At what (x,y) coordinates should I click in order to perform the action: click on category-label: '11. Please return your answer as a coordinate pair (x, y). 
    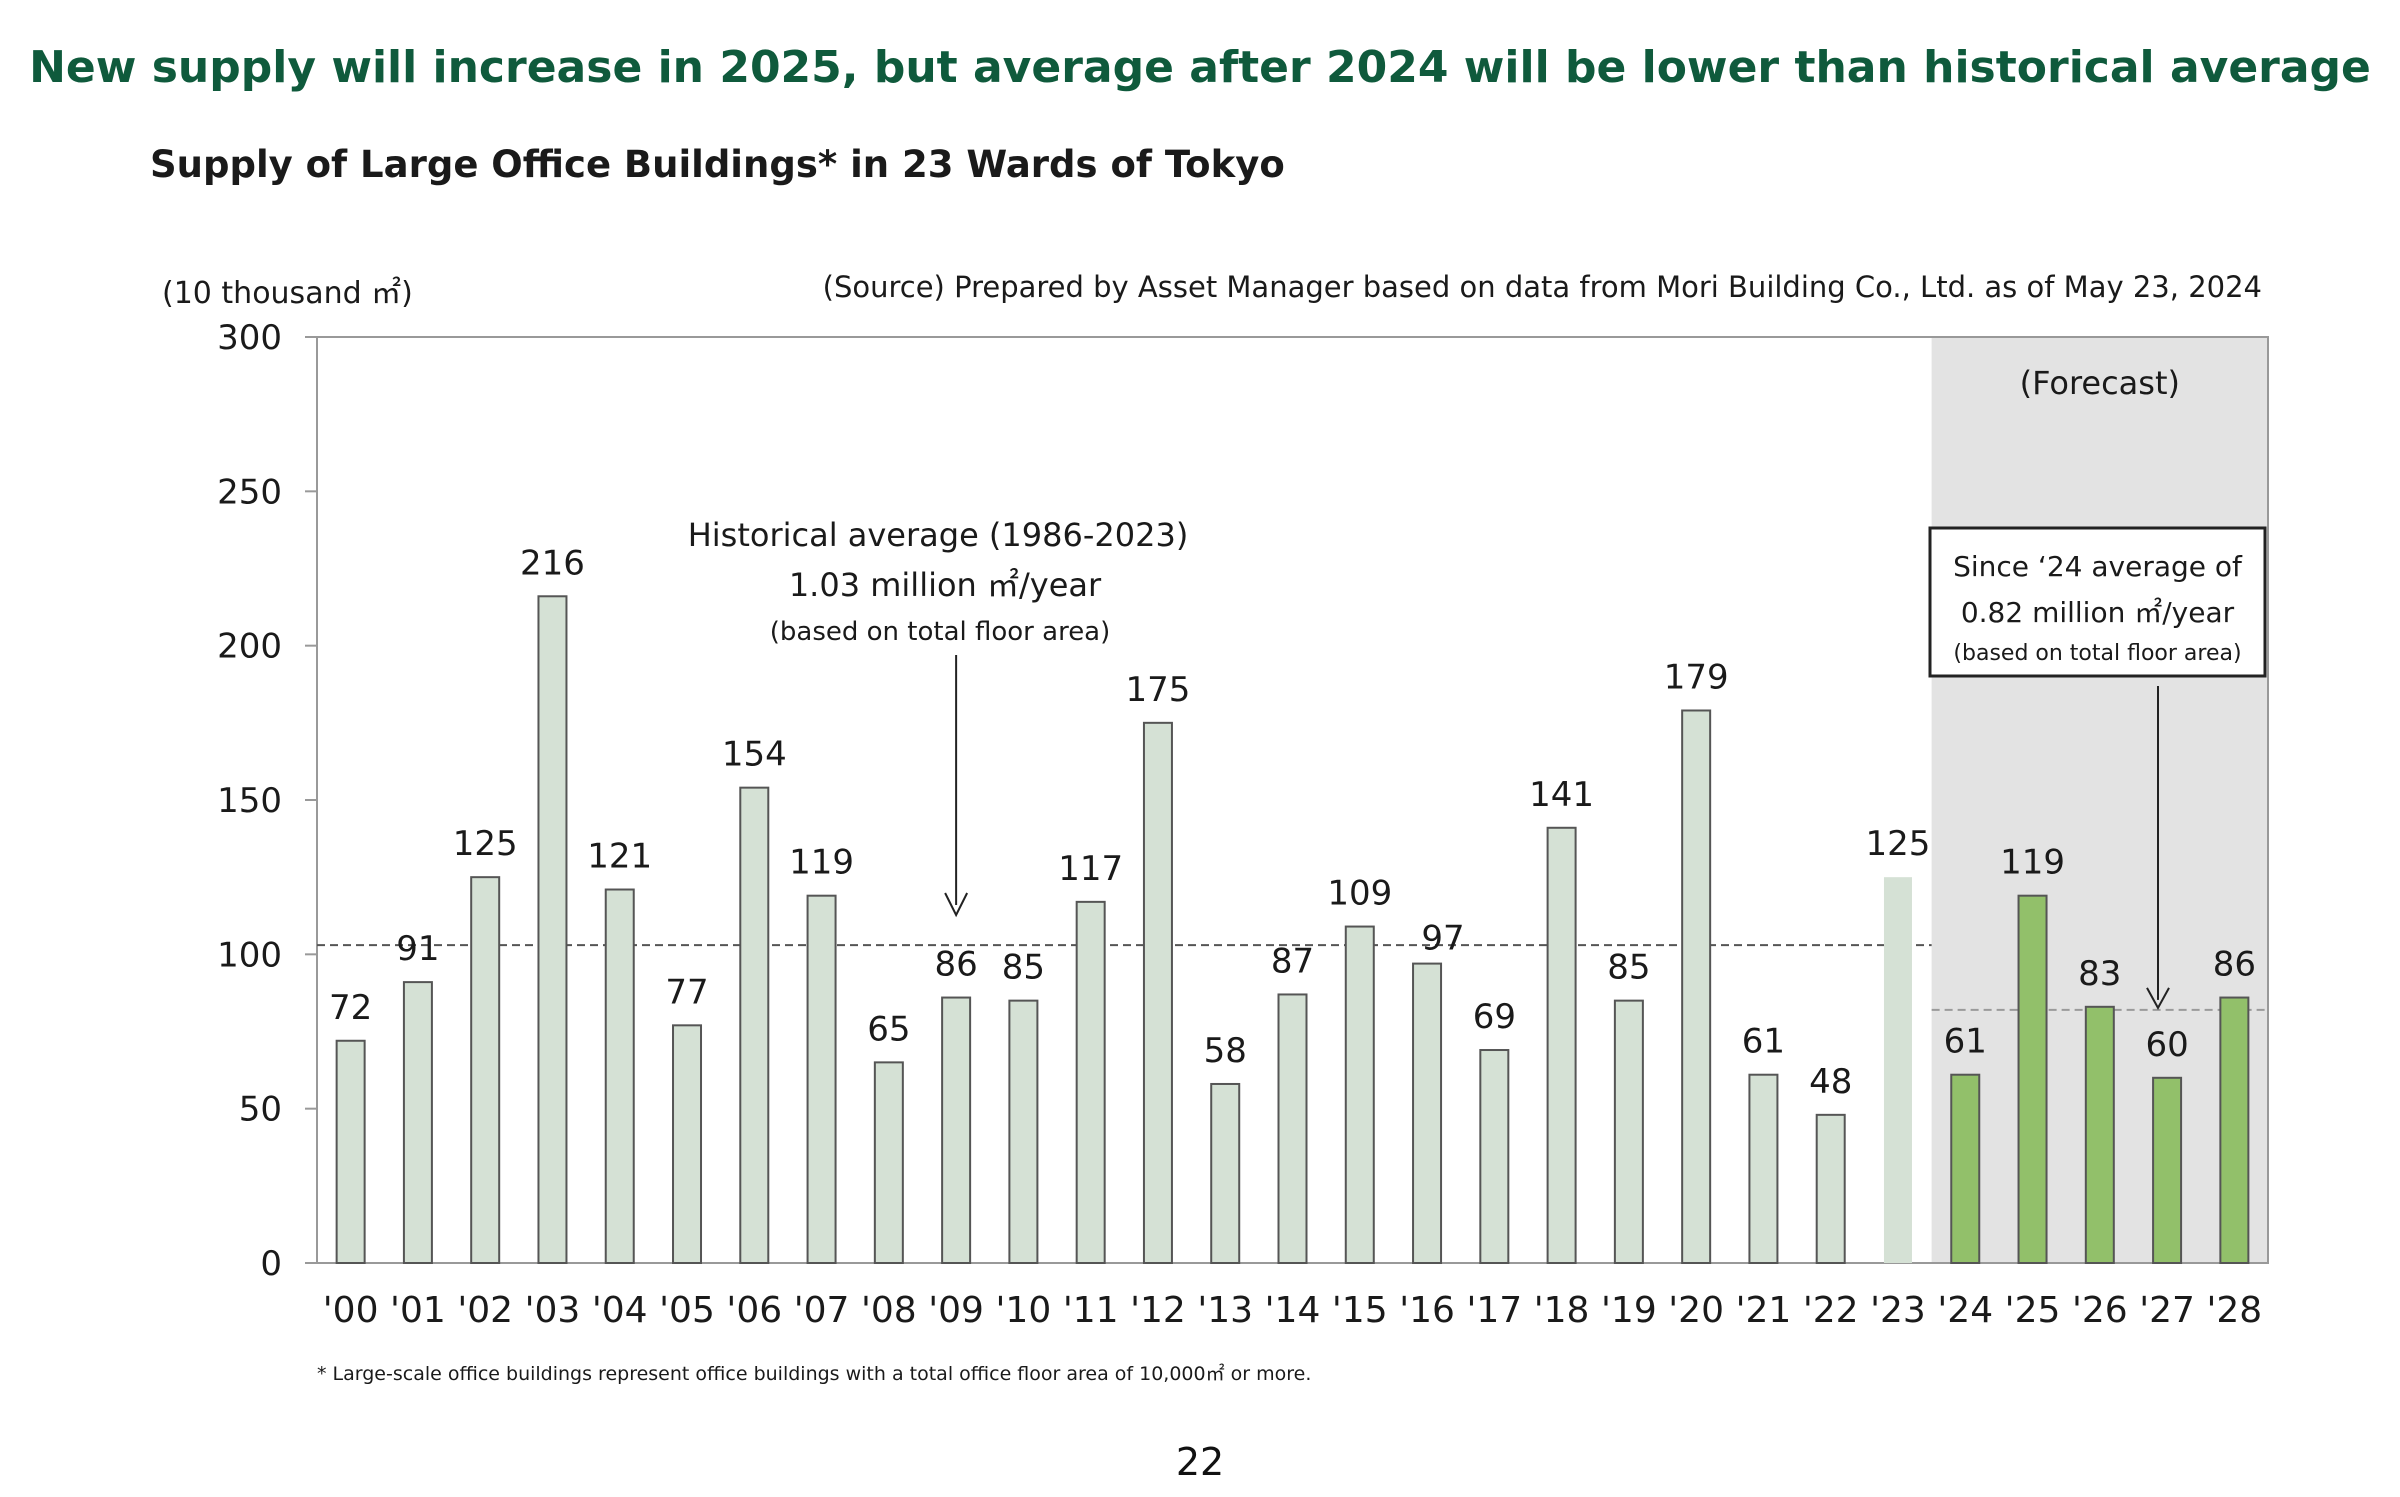
    Looking at the image, I should click on (1091, 1310).